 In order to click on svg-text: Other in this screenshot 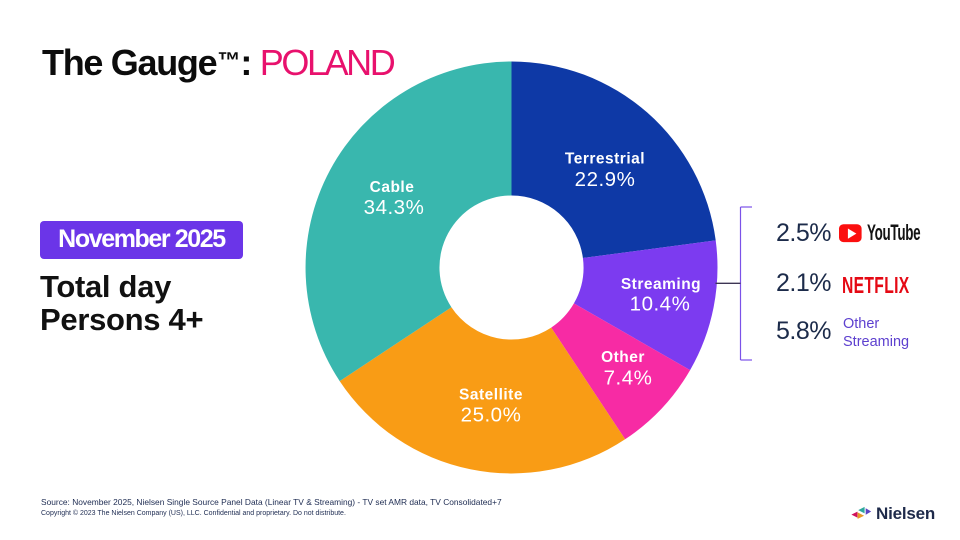, I will do `click(623, 357)`.